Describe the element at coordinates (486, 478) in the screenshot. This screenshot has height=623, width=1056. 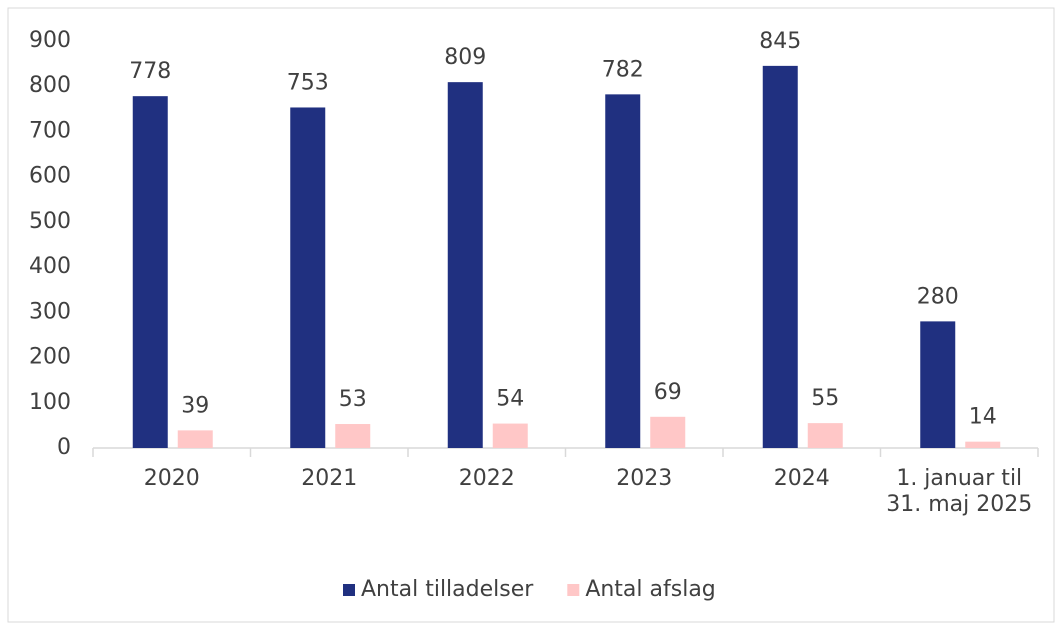
I see `x-tick-label: 2022` at that location.